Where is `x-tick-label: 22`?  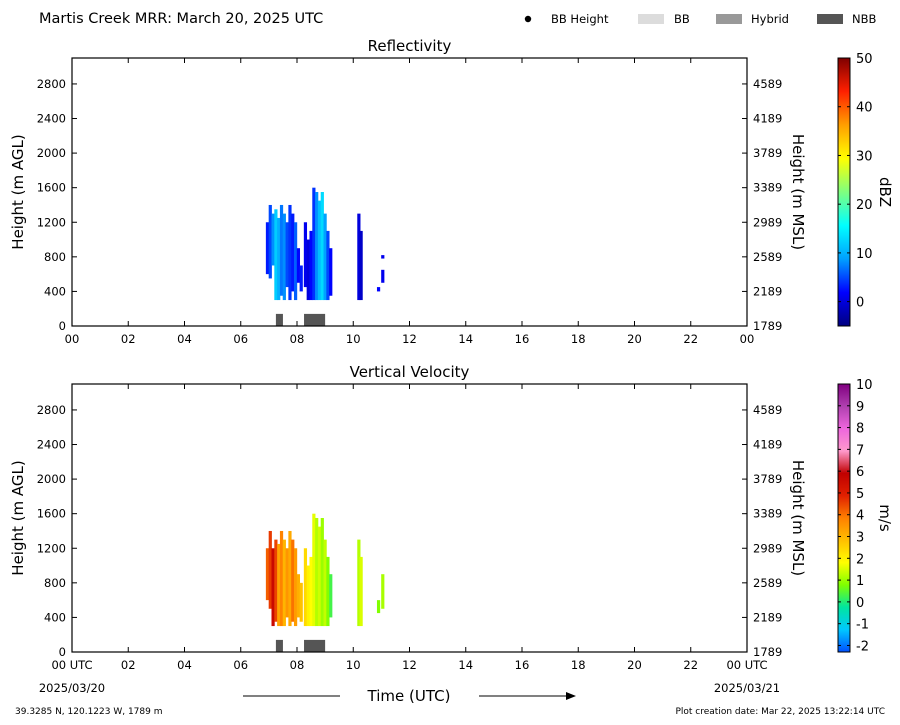 x-tick-label: 22 is located at coordinates (690, 665).